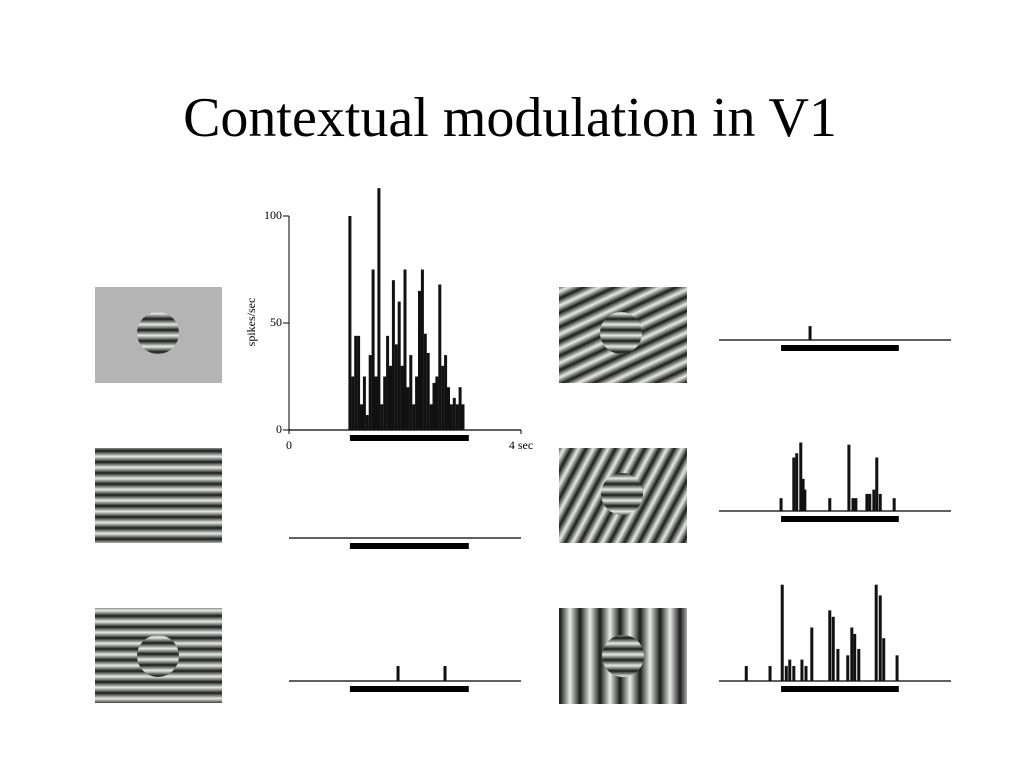 The image size is (1024, 768). I want to click on x-tick-label: 4 sec, so click(521, 445).